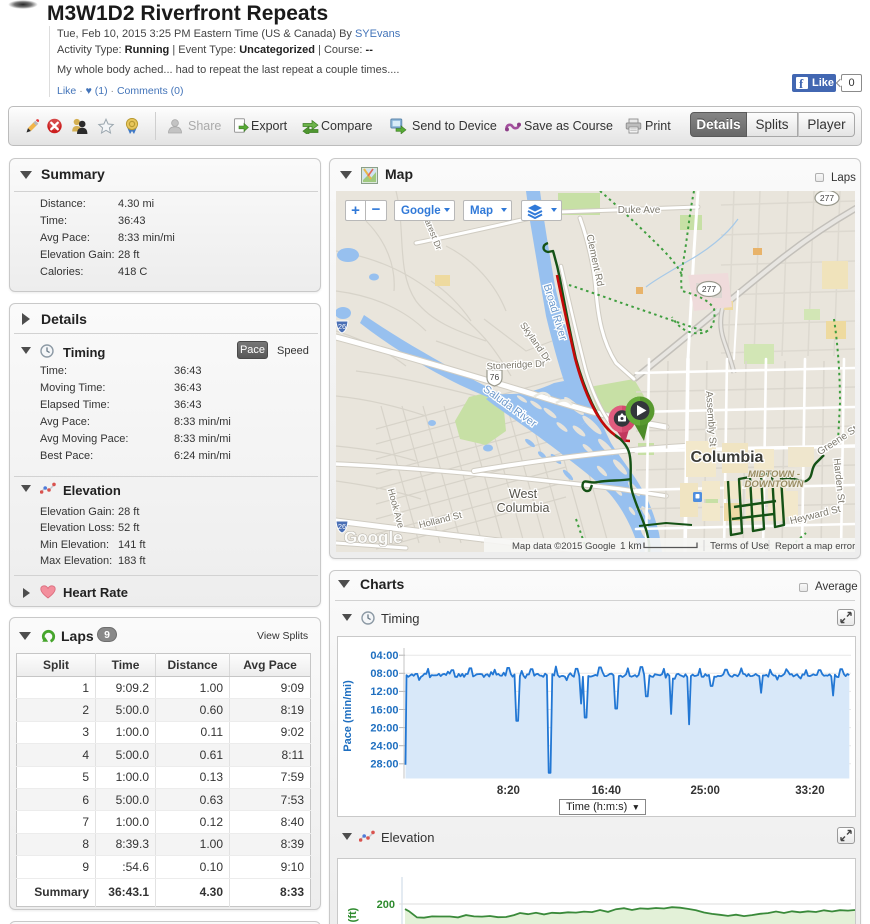  I want to click on svg-text: 1 km, so click(631, 546).